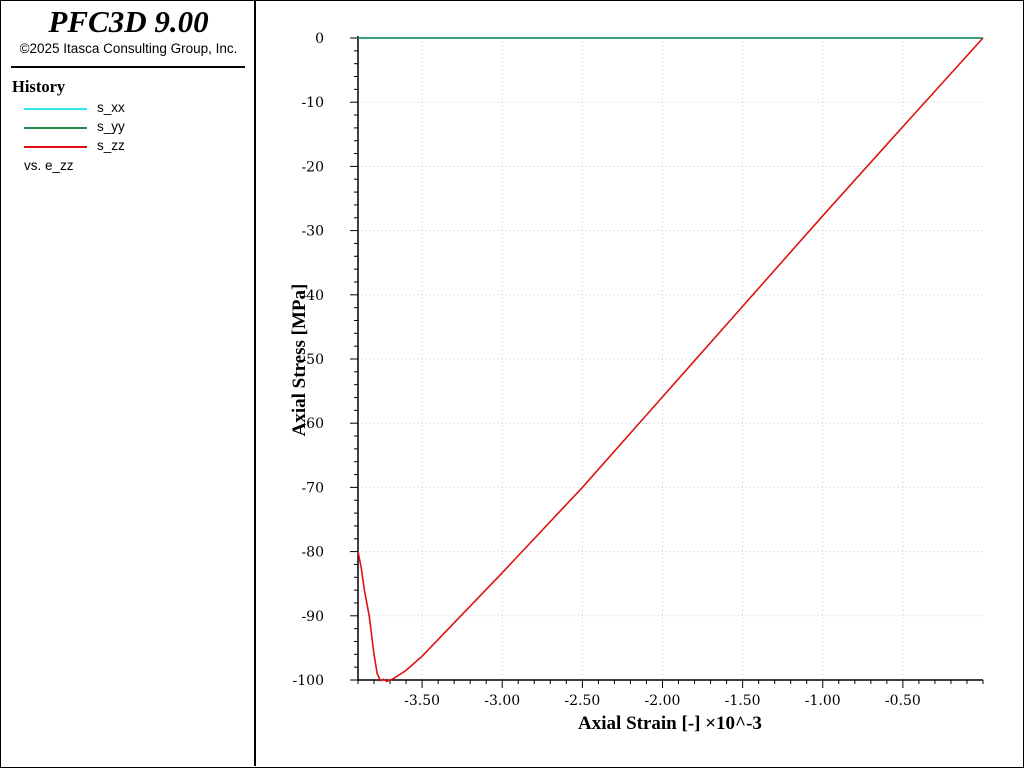  I want to click on y-tick-label: -30, so click(312, 232).